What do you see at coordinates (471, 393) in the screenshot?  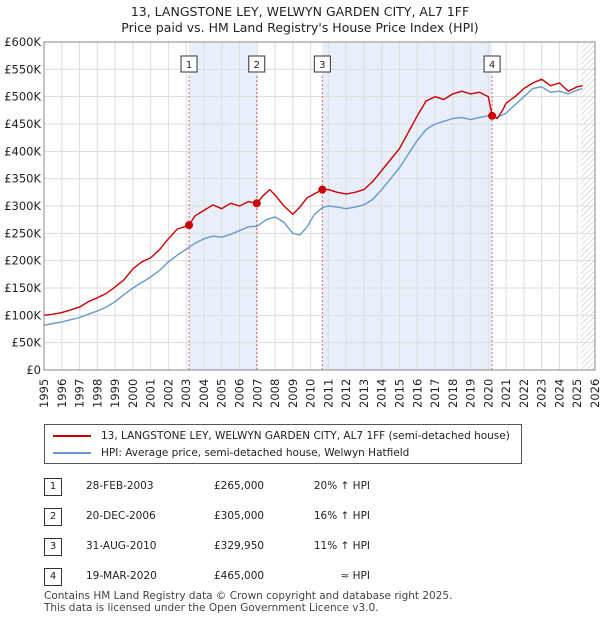 I see `x-tick-label: 2019` at bounding box center [471, 393].